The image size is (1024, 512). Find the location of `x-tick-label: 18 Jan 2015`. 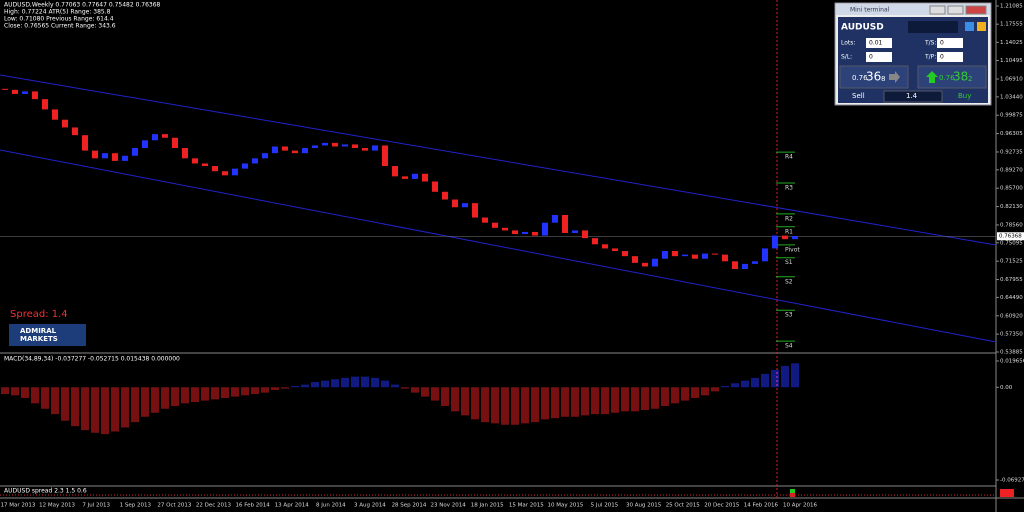

x-tick-label: 18 Jan 2015 is located at coordinates (487, 506).